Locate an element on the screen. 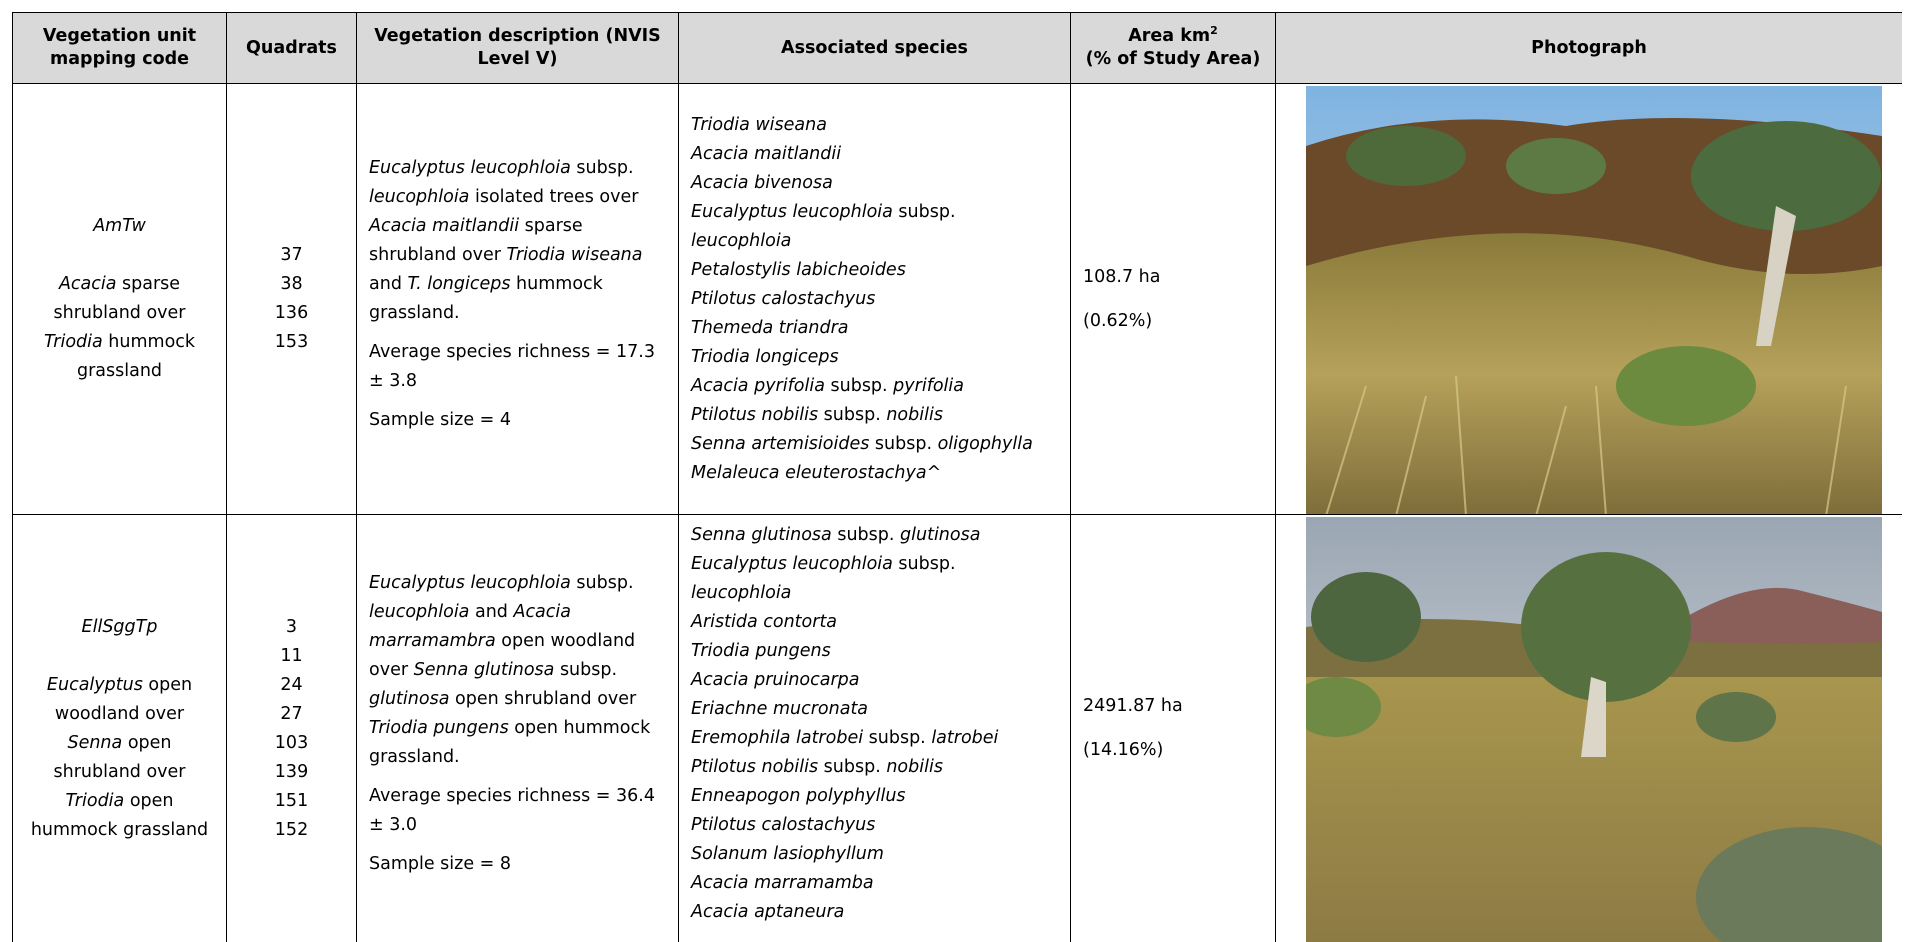 Image resolution: width=1912 pixels, height=942 pixels. quadrat: 27 is located at coordinates (291, 713).